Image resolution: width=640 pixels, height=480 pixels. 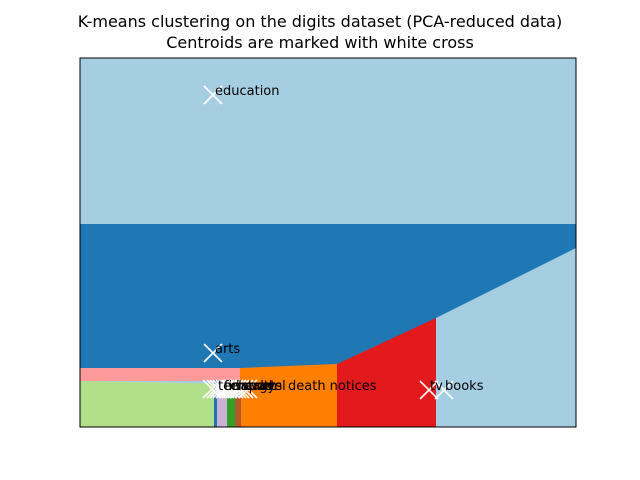 I want to click on centroid-education, so click(x=213, y=95).